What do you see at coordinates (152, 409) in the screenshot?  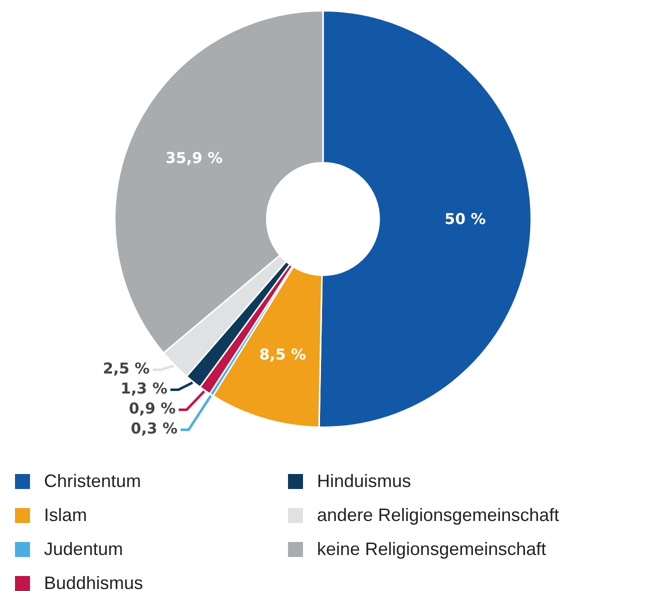 I see `data-label: 0,9 %` at bounding box center [152, 409].